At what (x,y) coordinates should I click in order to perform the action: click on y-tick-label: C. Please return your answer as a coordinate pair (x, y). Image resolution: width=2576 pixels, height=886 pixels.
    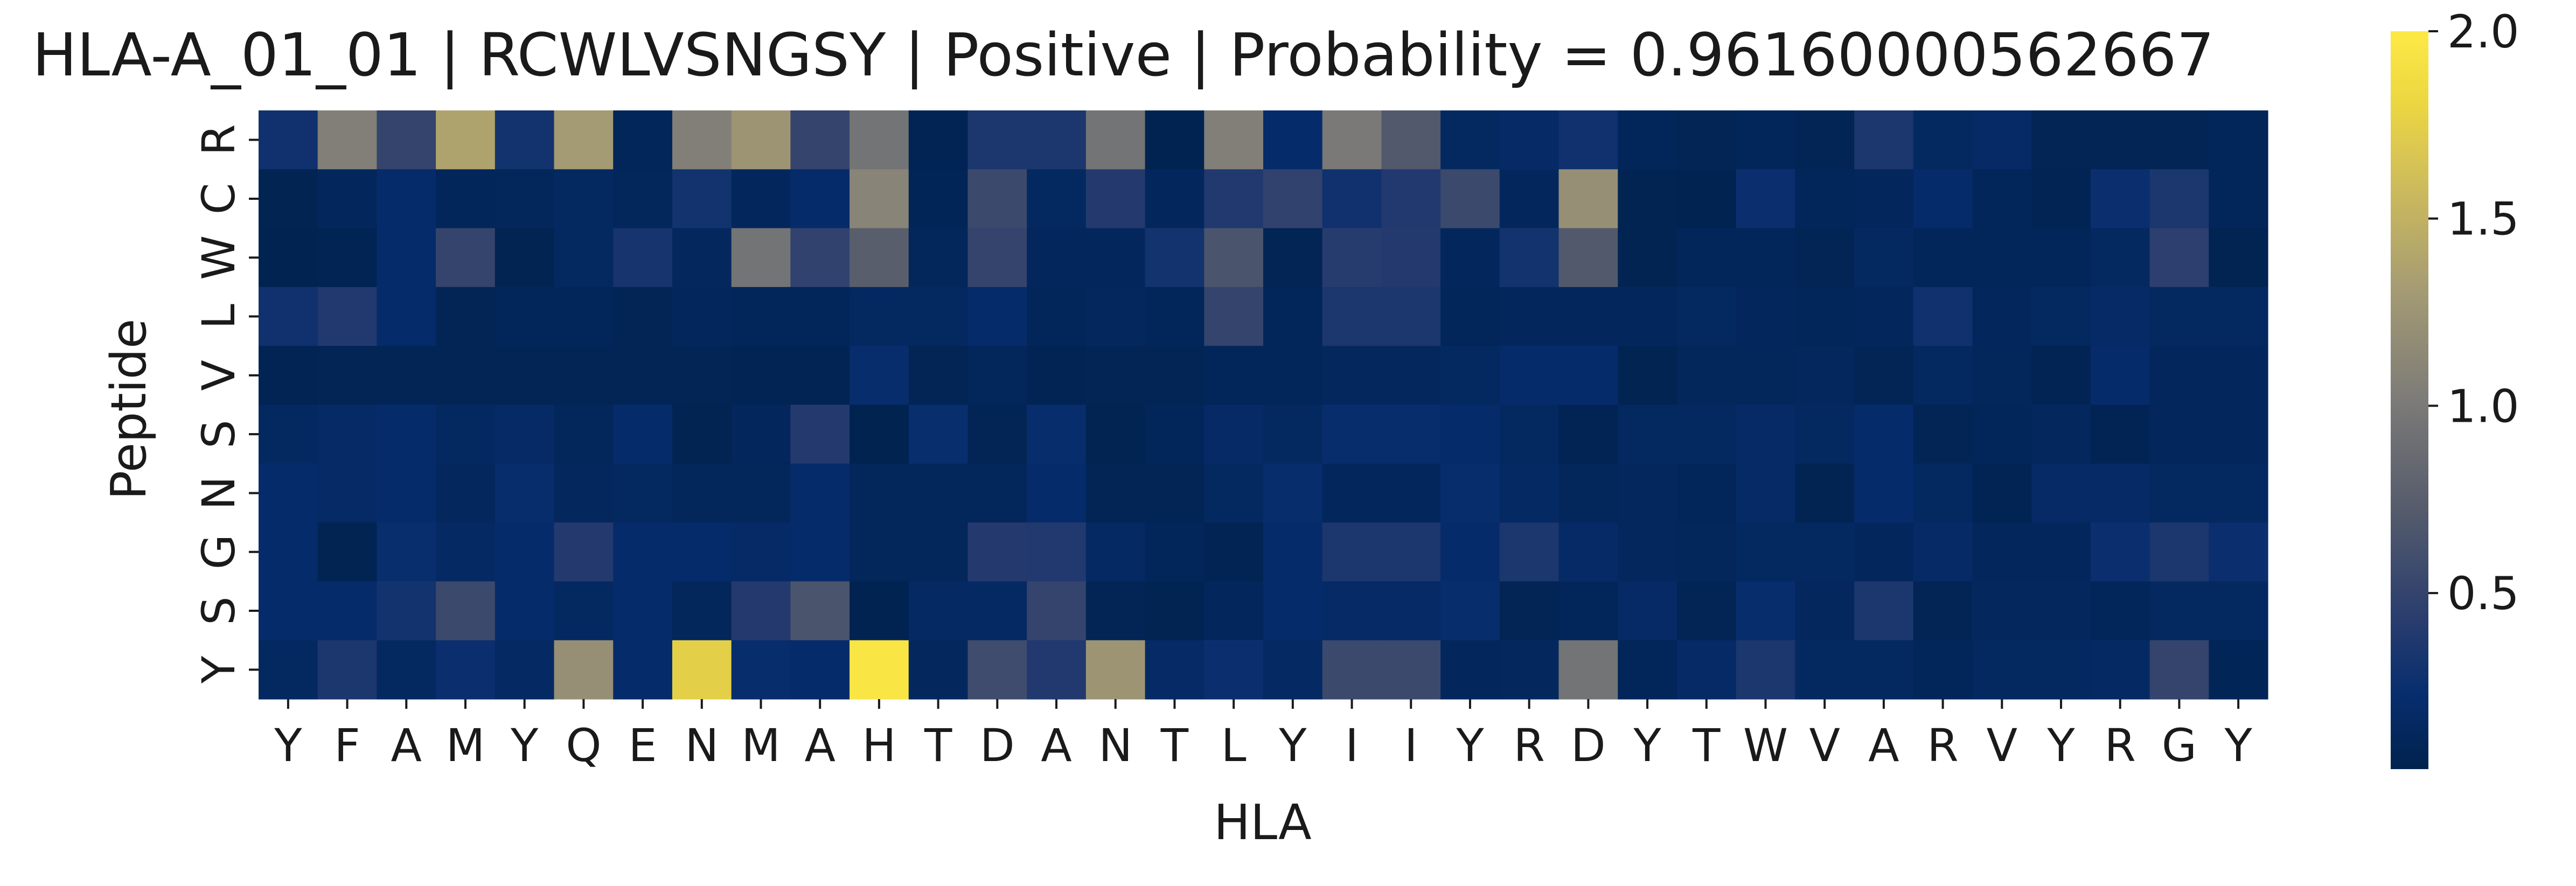
    Looking at the image, I should click on (219, 199).